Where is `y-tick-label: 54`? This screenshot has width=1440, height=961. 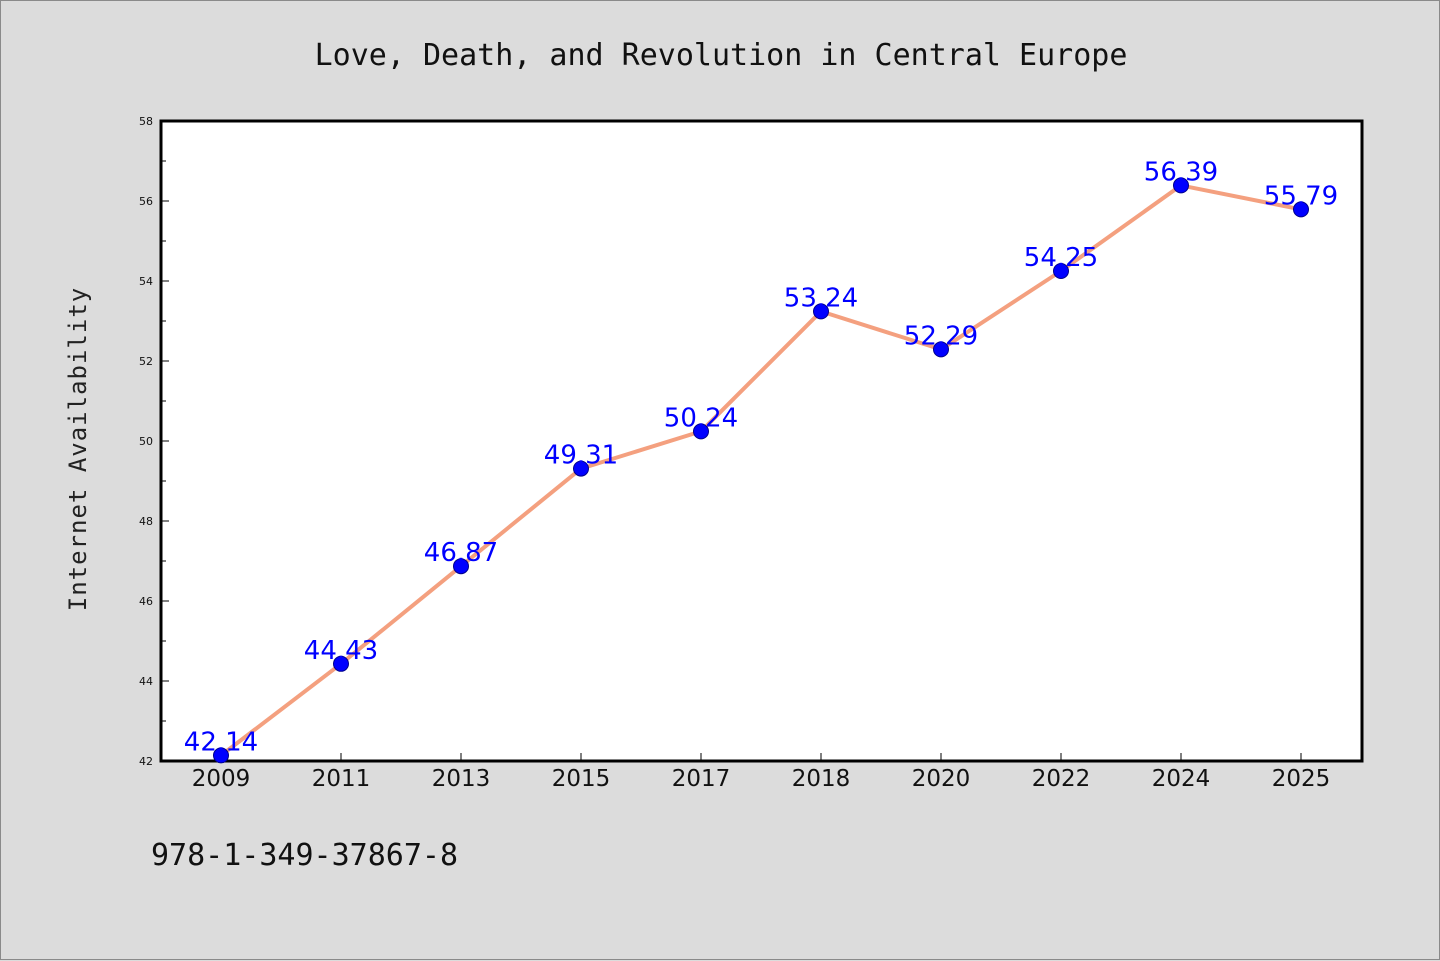
y-tick-label: 54 is located at coordinates (146, 281).